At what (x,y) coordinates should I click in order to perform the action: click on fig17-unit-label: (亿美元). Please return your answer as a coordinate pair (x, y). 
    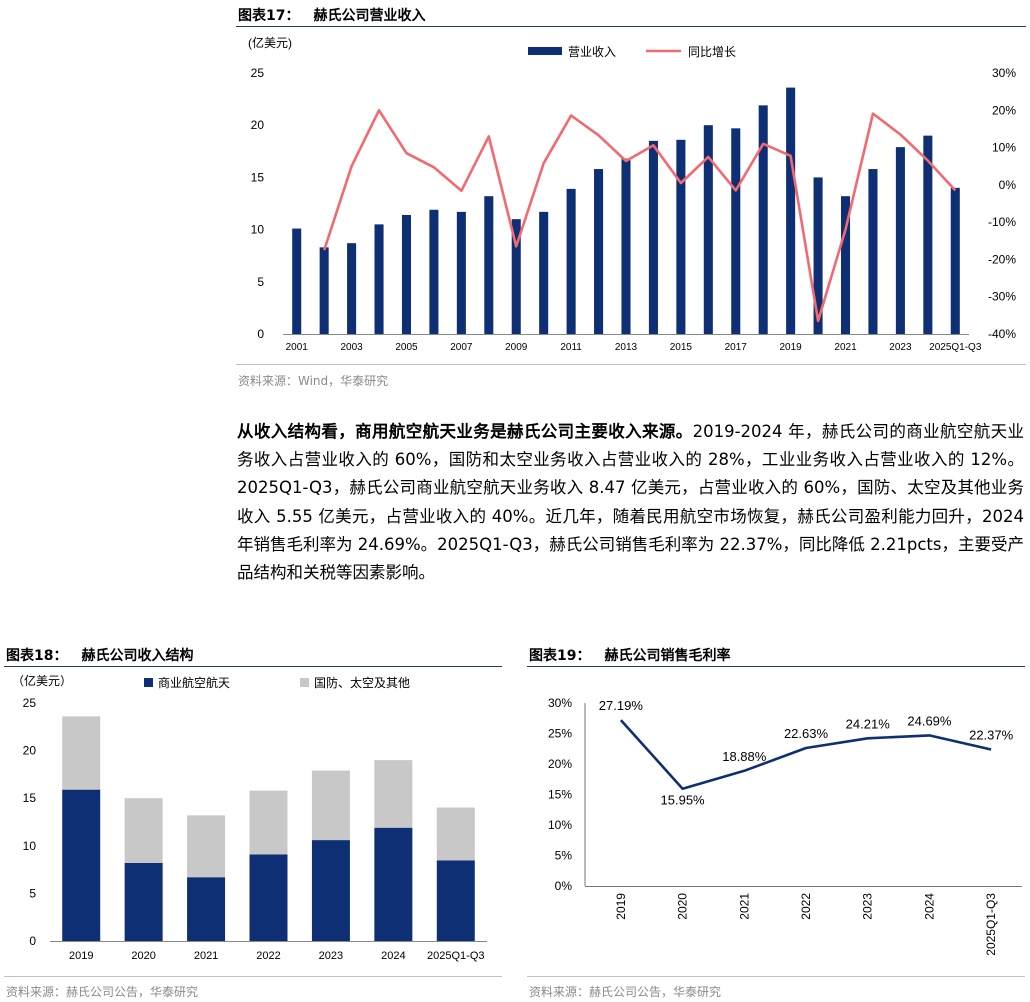
    Looking at the image, I should click on (270, 42).